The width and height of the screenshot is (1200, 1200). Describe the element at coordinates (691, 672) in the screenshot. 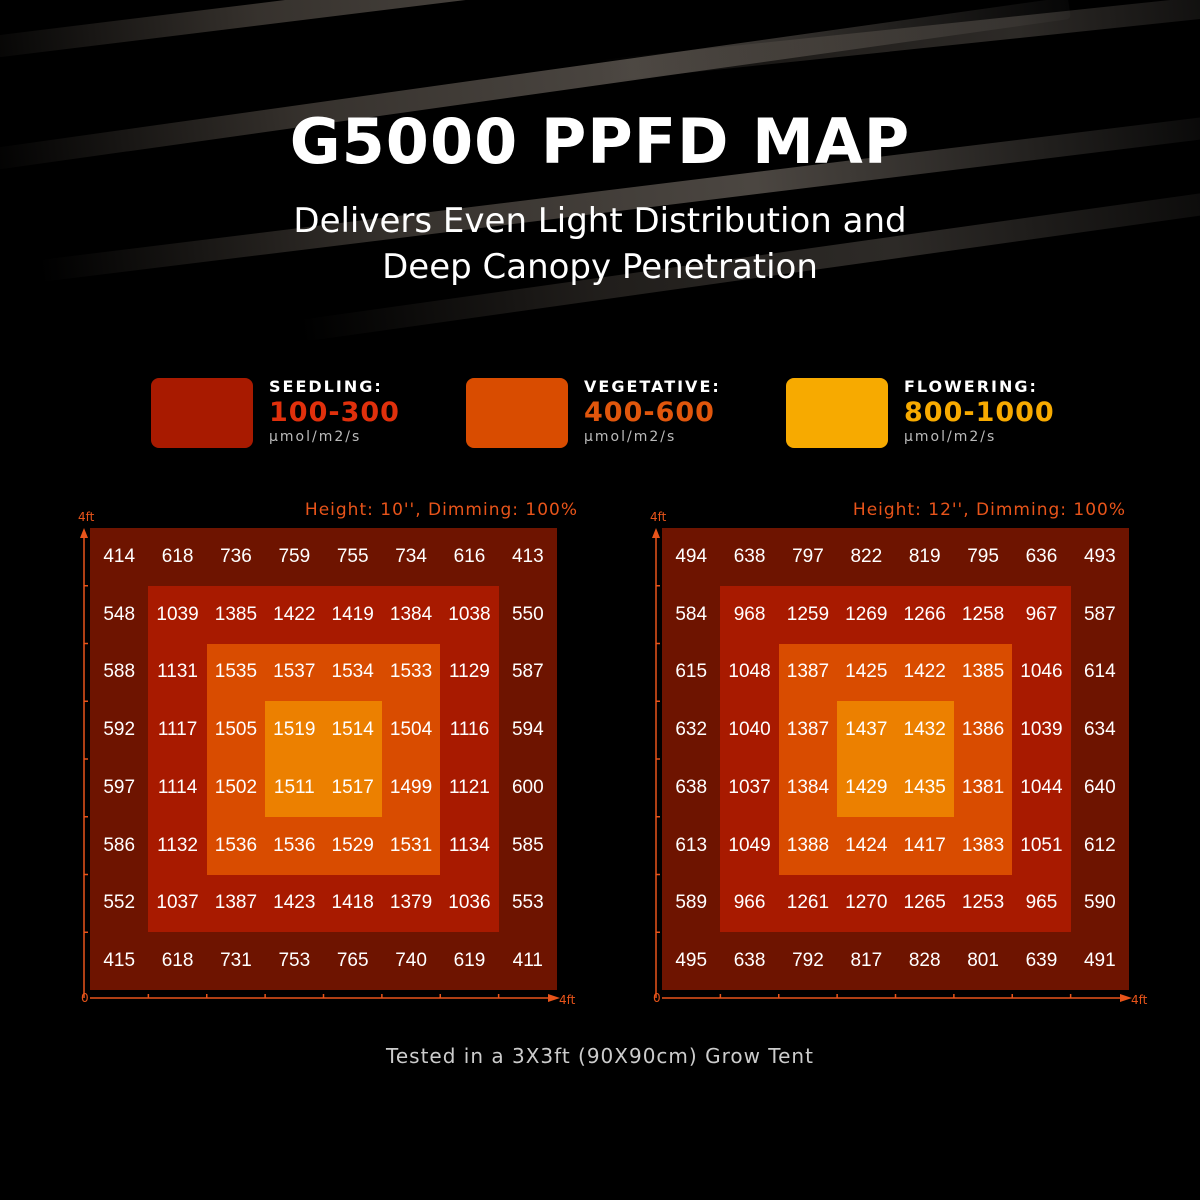

I see `heatmap-cell: 615` at that location.